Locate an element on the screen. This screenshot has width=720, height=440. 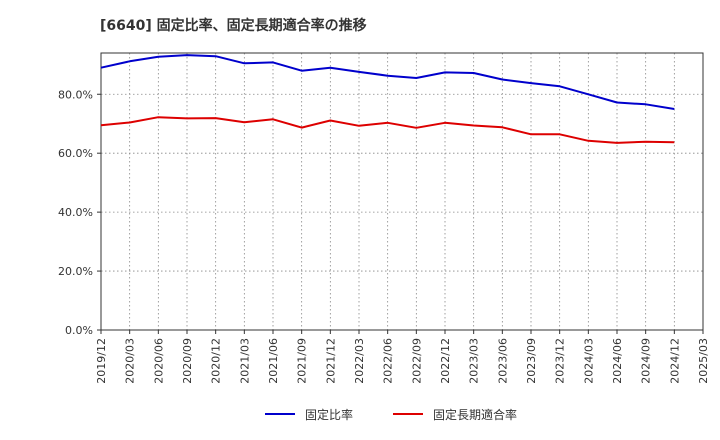
chart-title: [6640] 固定比率、固定長期適合率の推移 is located at coordinates (233, 25).